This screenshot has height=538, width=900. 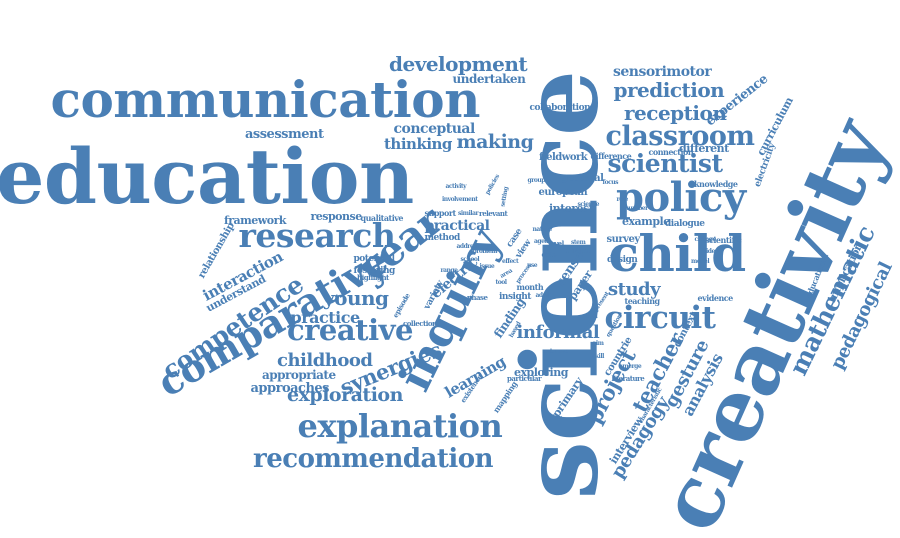 I want to click on word-informal-32: informal, so click(x=558, y=332).